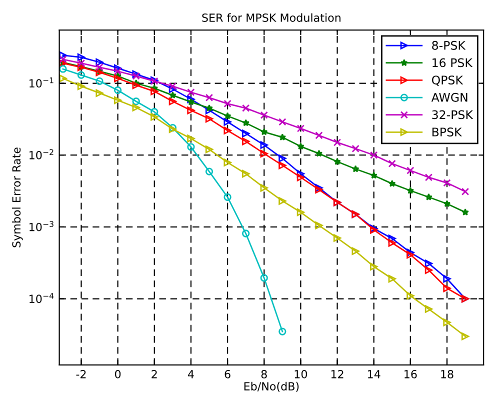 The width and height of the screenshot is (486, 401). What do you see at coordinates (191, 374) in the screenshot?
I see `x-tick-label: 4` at bounding box center [191, 374].